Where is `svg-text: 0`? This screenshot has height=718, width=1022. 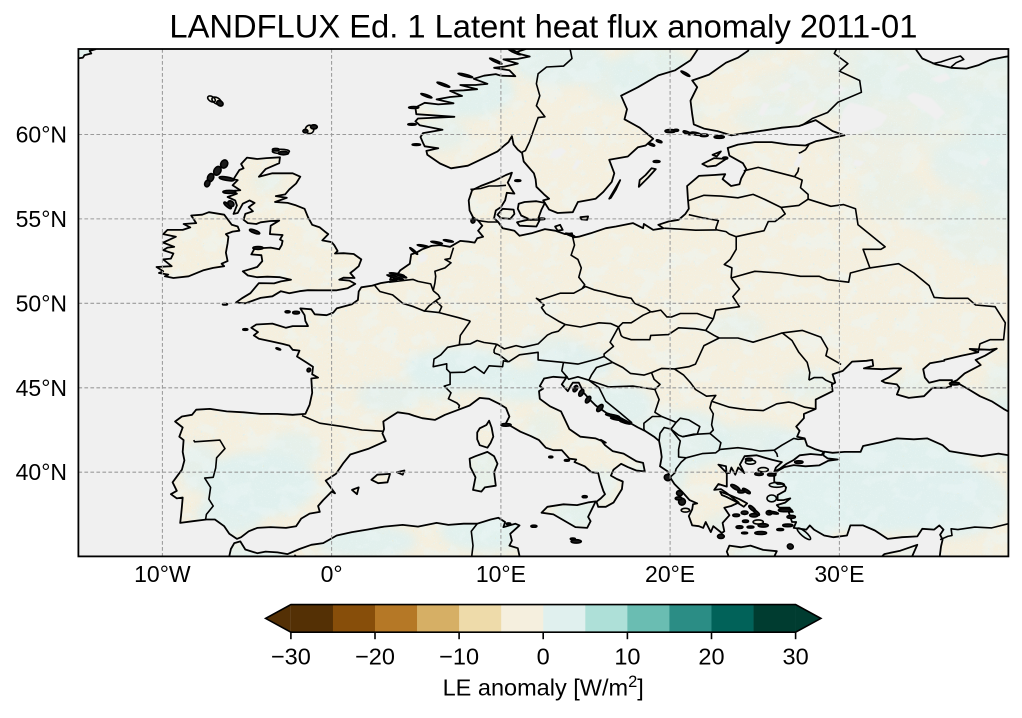
svg-text: 0 is located at coordinates (543, 657).